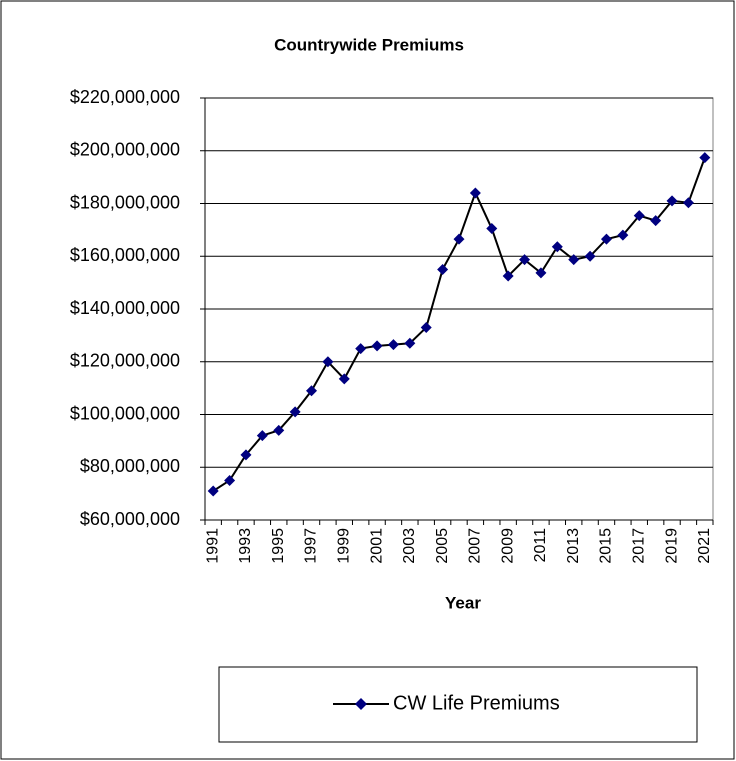 The height and width of the screenshot is (761, 736). I want to click on x-tick-label: 1993, so click(245, 546).